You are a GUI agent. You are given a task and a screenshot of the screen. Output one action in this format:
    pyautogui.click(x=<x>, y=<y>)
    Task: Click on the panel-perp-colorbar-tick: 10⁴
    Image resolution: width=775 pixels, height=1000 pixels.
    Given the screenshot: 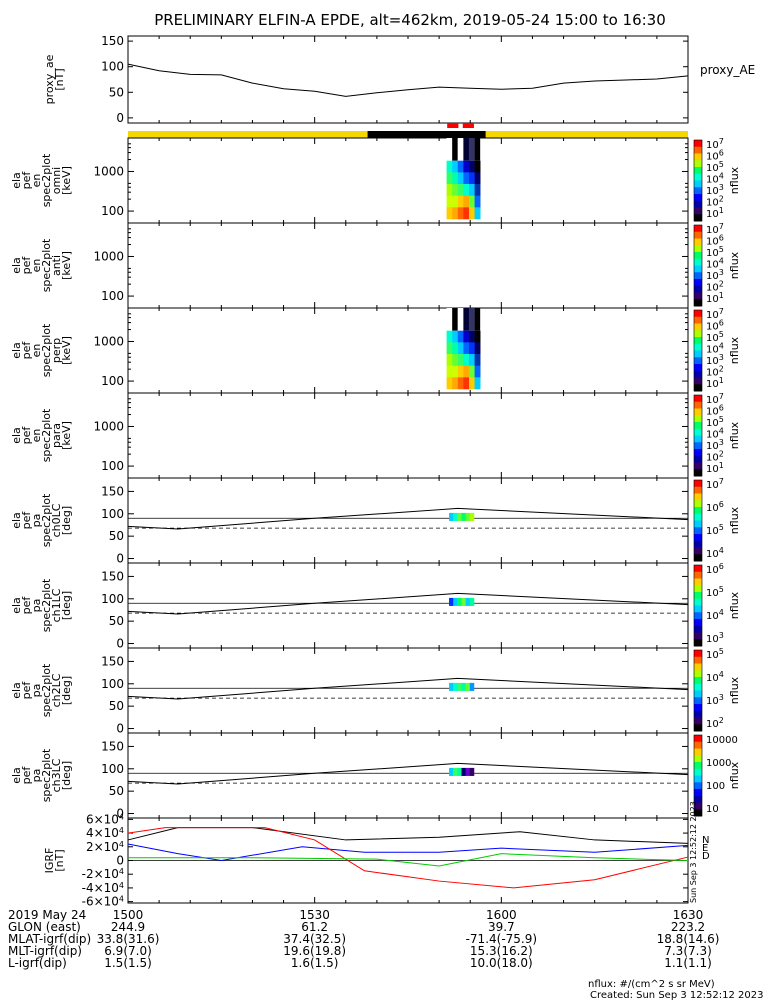 What is the action you would take?
    pyautogui.click(x=715, y=349)
    